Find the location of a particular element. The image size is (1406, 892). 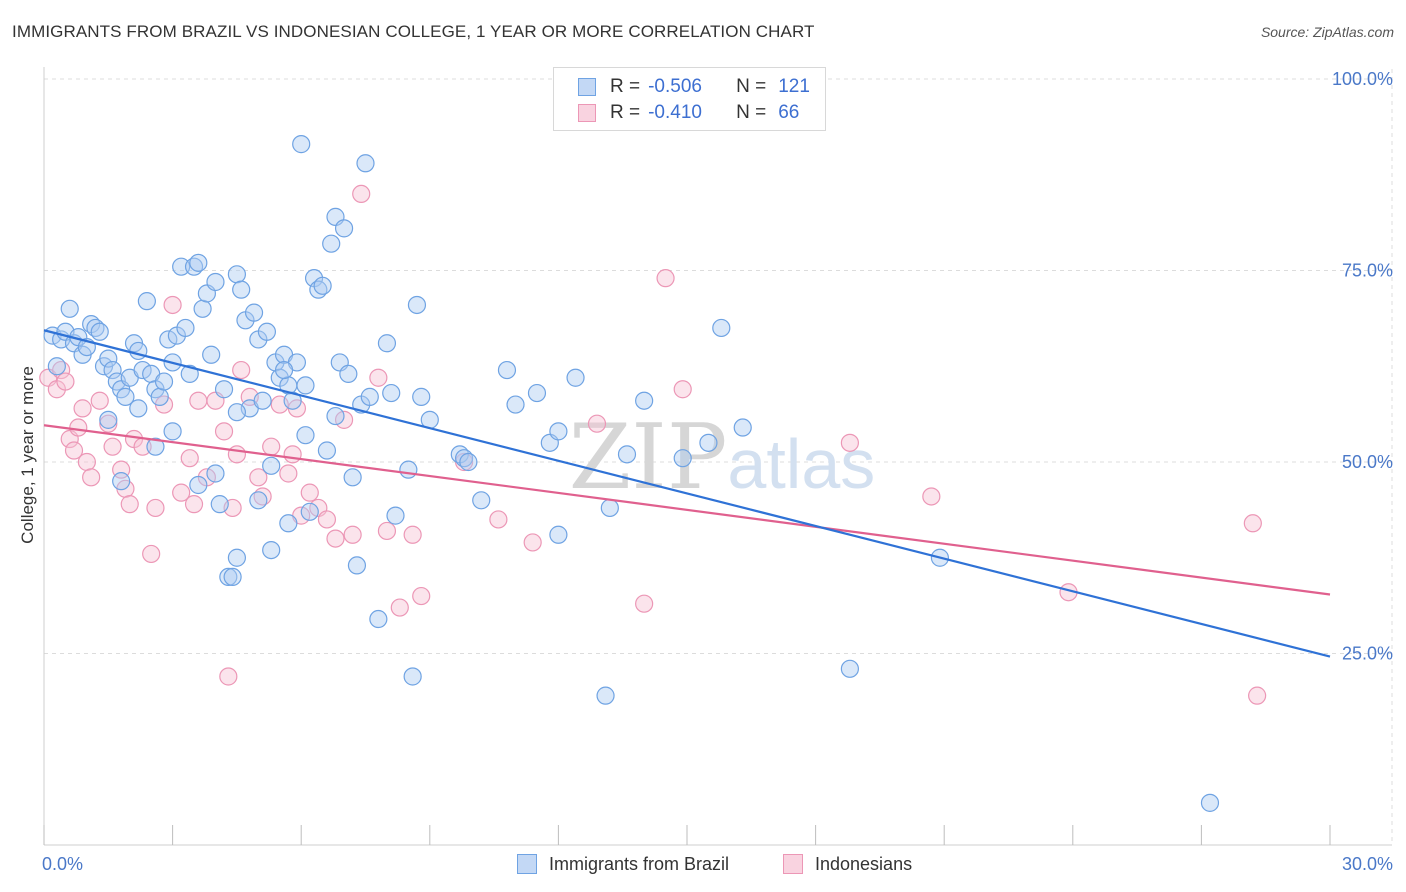

y-tick-label: 50.0% is located at coordinates (1367, 462).